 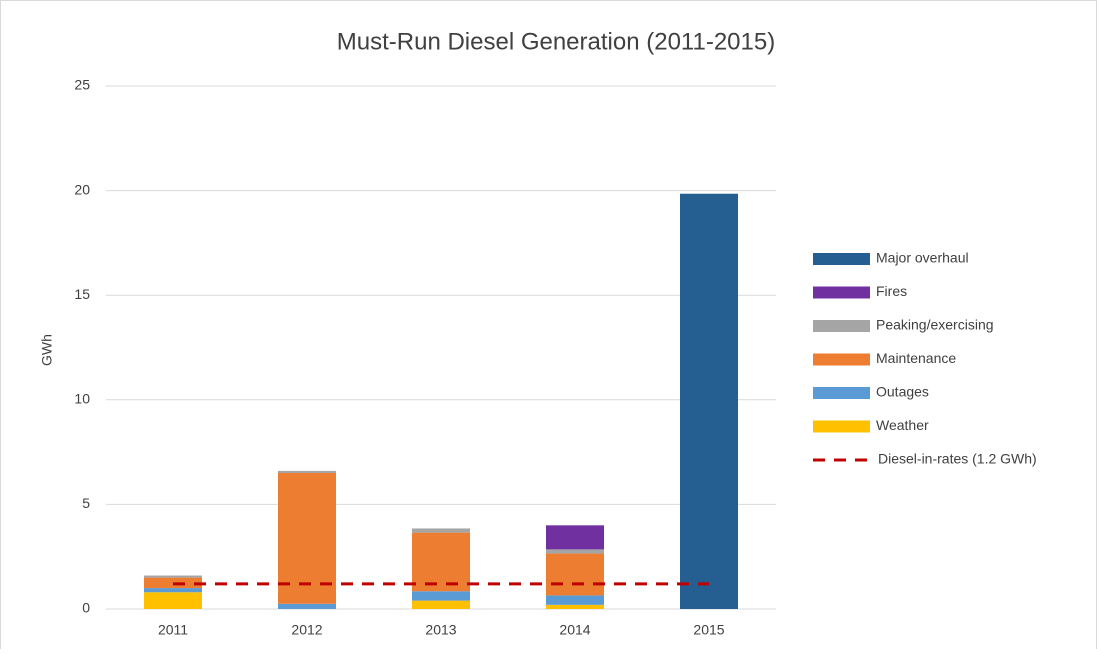 I want to click on x-tick-label: 2013, so click(x=440, y=630).